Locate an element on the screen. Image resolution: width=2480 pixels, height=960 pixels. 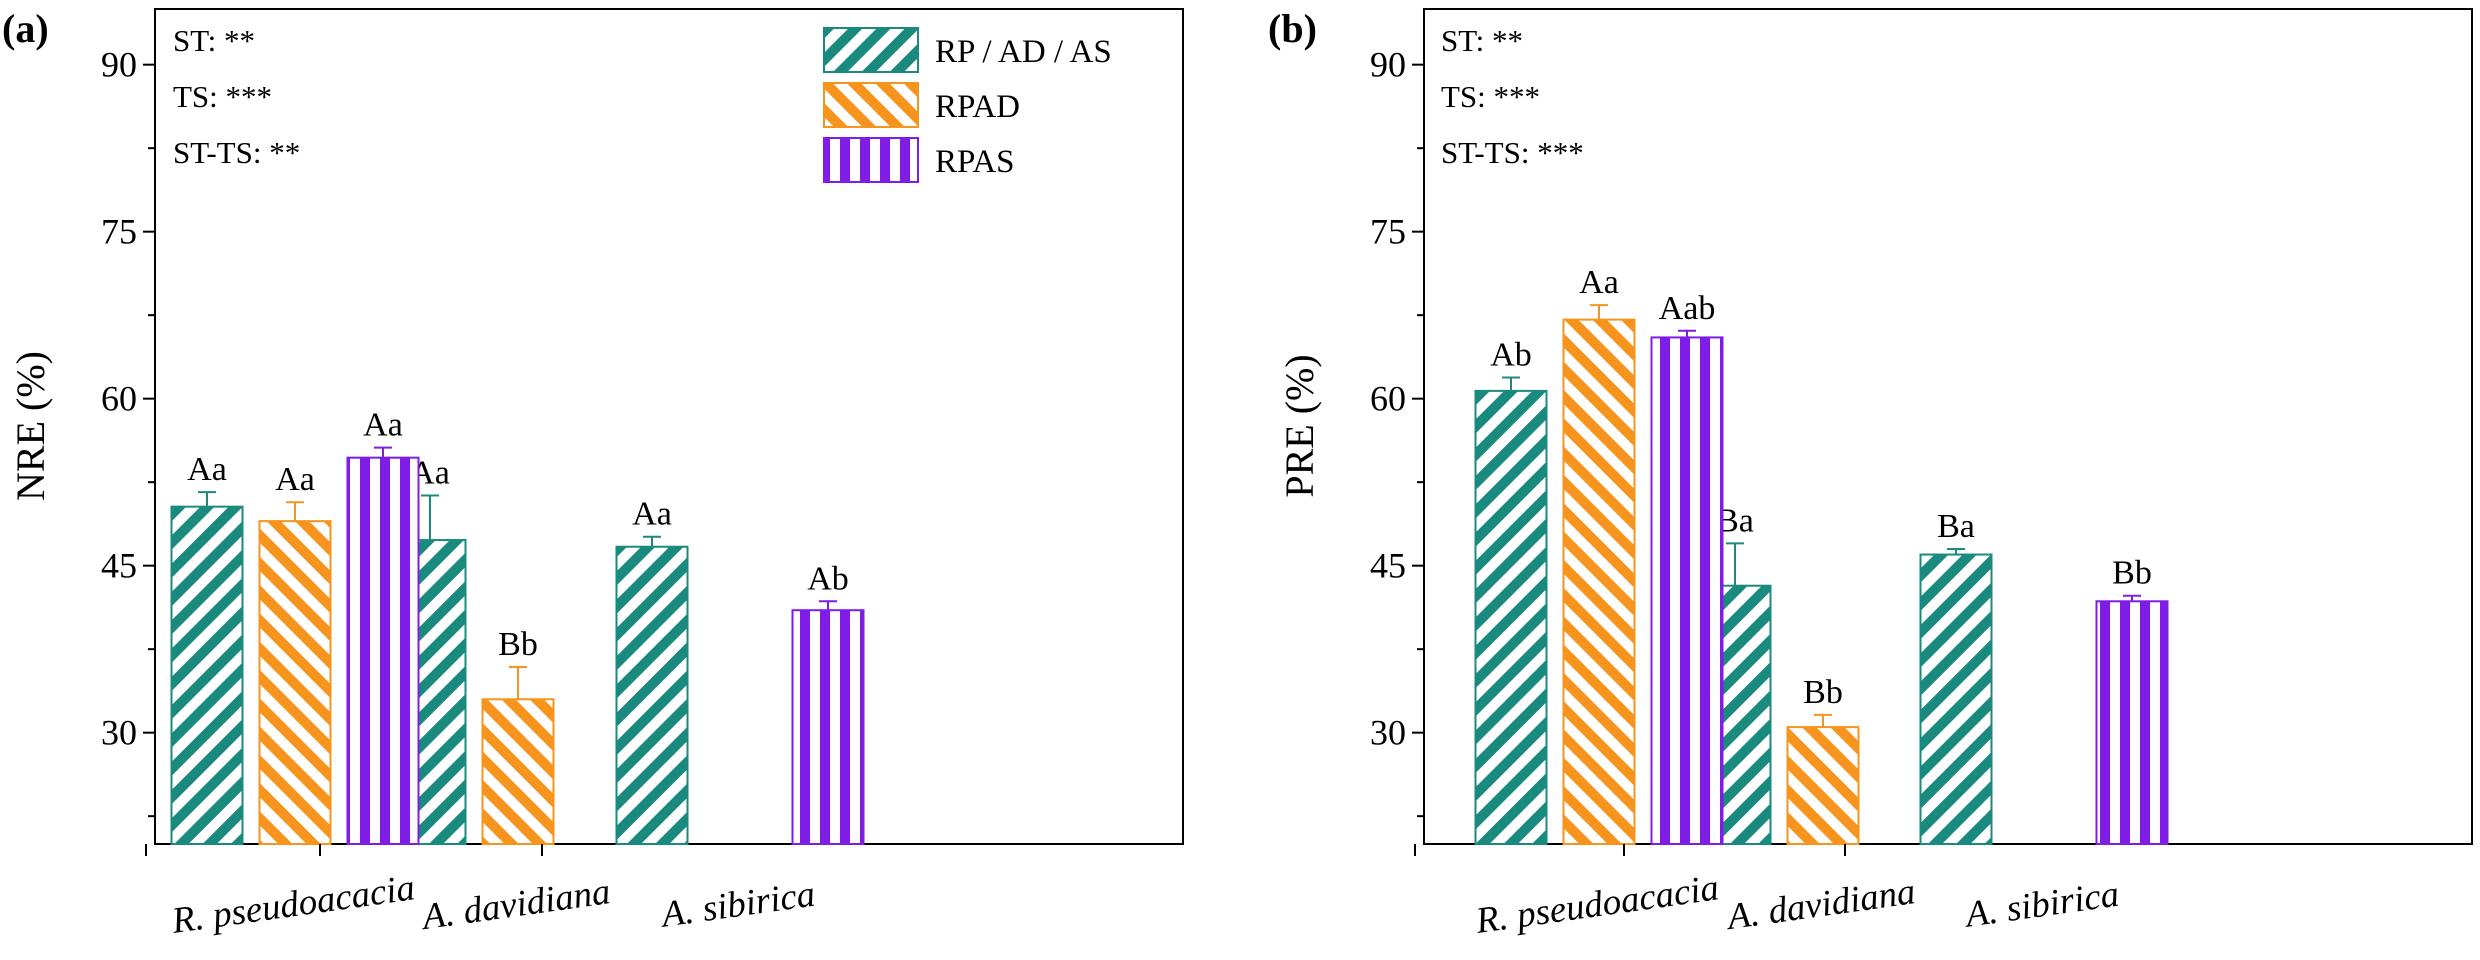
stats-a: ST: ** TS: *** ST-TS: ** is located at coordinates (236, 96).